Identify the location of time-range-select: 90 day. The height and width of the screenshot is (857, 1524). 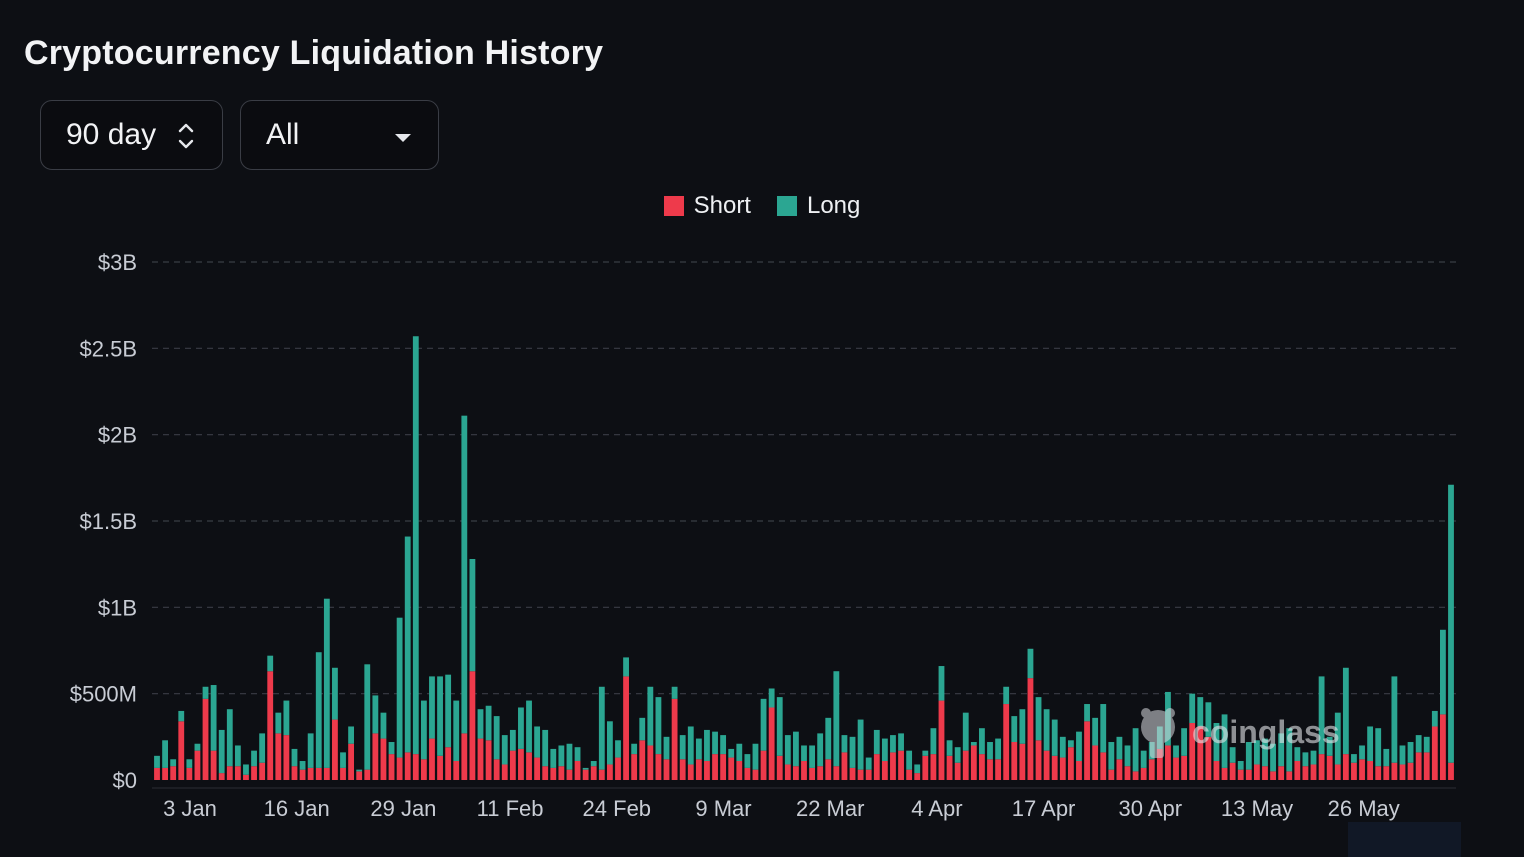
(131, 135).